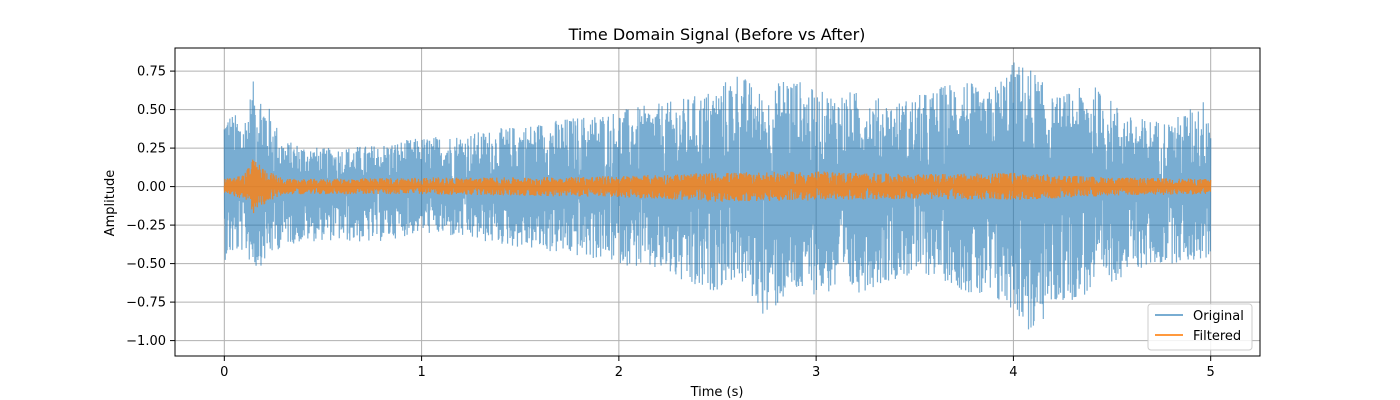  Describe the element at coordinates (1200, 327) in the screenshot. I see `legend: Original Filtered` at that location.